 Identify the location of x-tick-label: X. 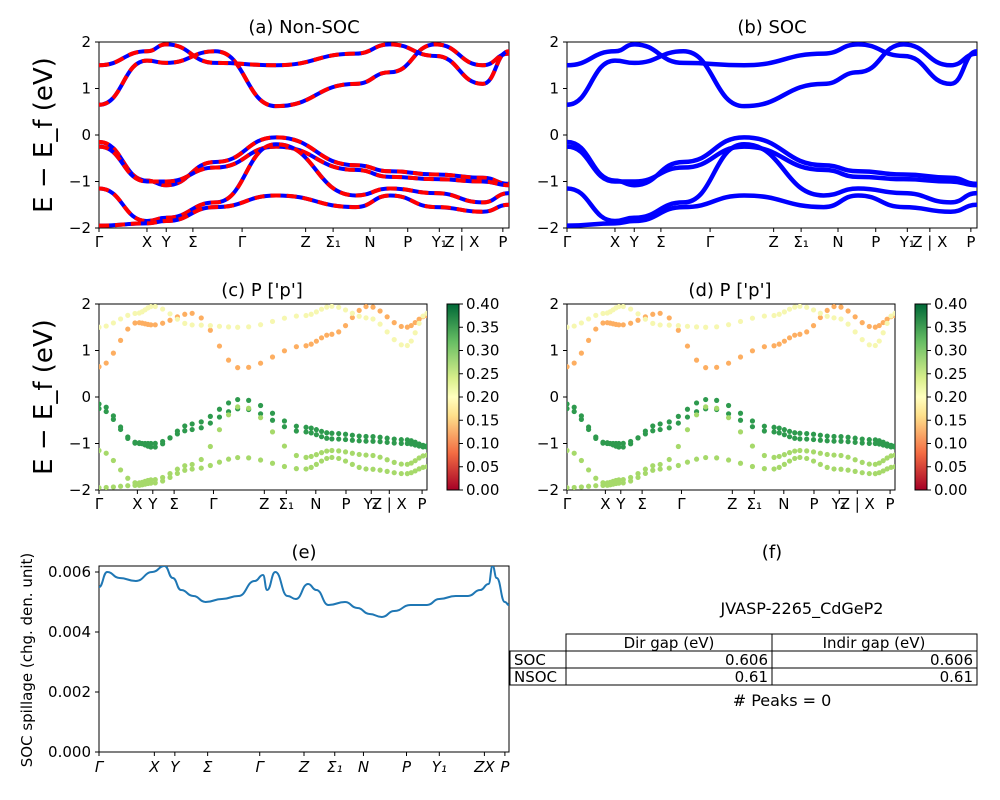
(147, 242).